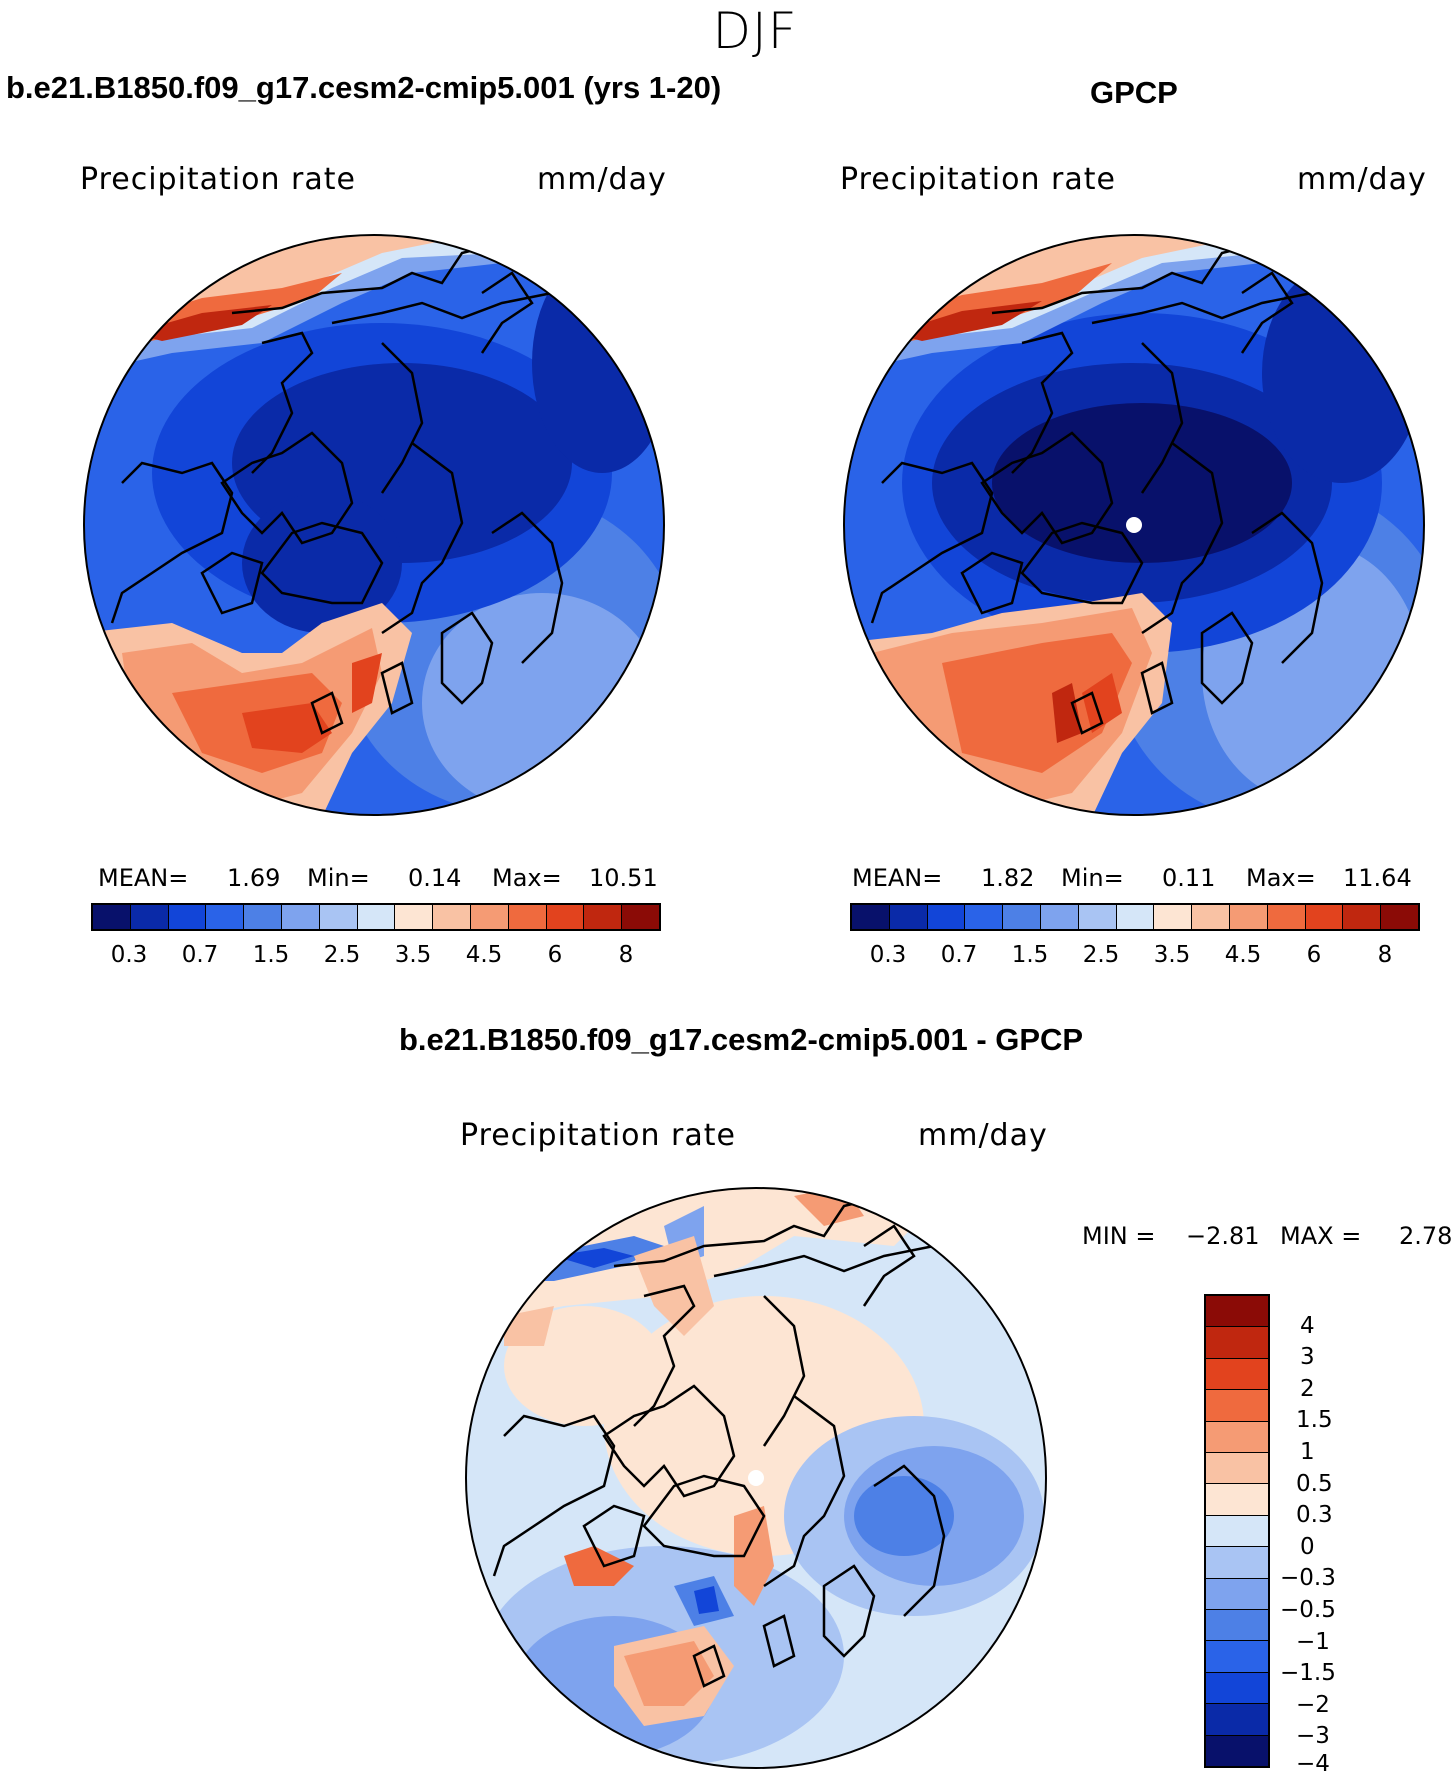 The width and height of the screenshot is (1455, 1777). What do you see at coordinates (1307, 1325) in the screenshot?
I see `colorbar-label: 4` at bounding box center [1307, 1325].